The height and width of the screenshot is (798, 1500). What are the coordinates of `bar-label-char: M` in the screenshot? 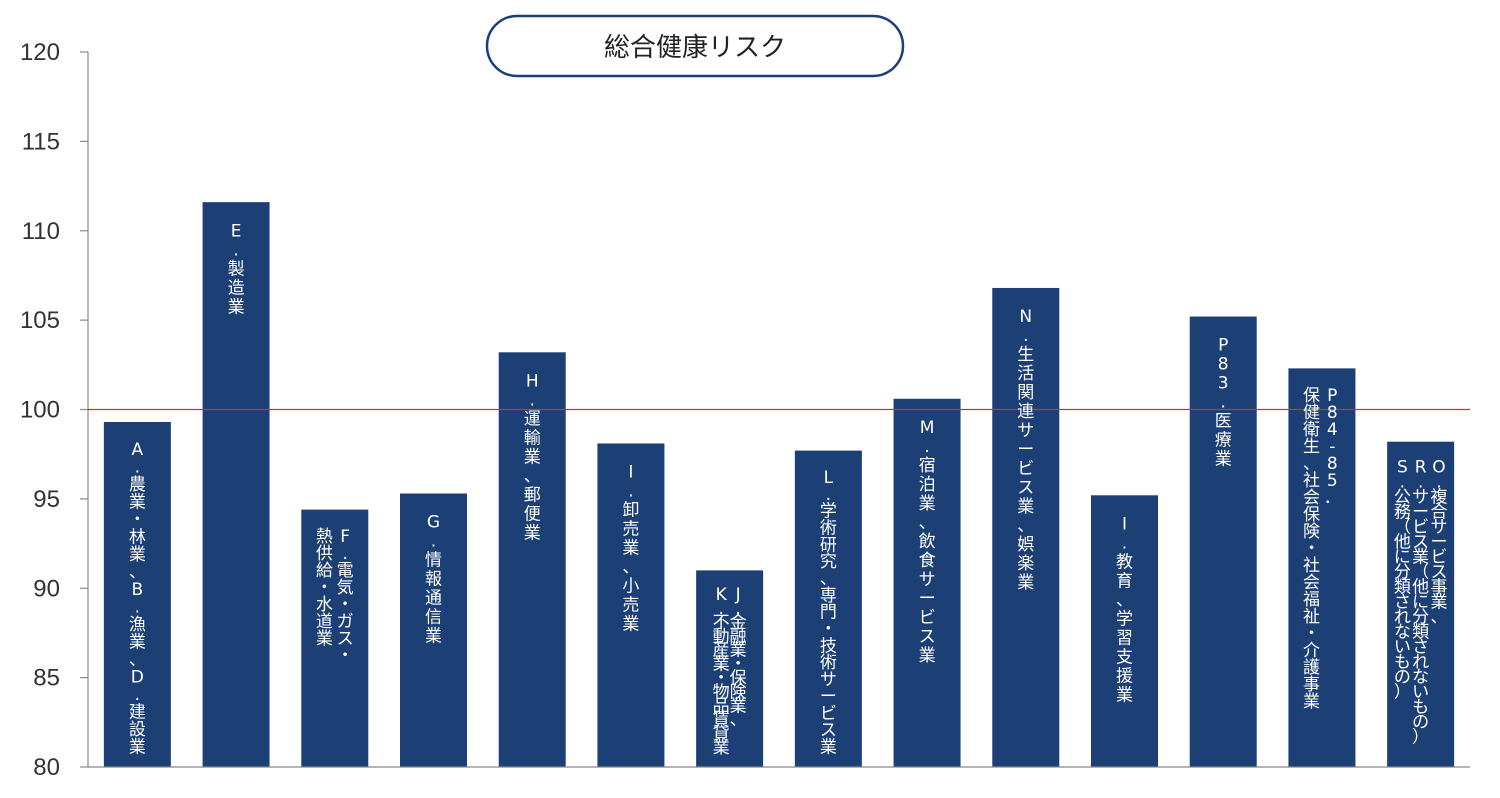 It's located at (927, 428).